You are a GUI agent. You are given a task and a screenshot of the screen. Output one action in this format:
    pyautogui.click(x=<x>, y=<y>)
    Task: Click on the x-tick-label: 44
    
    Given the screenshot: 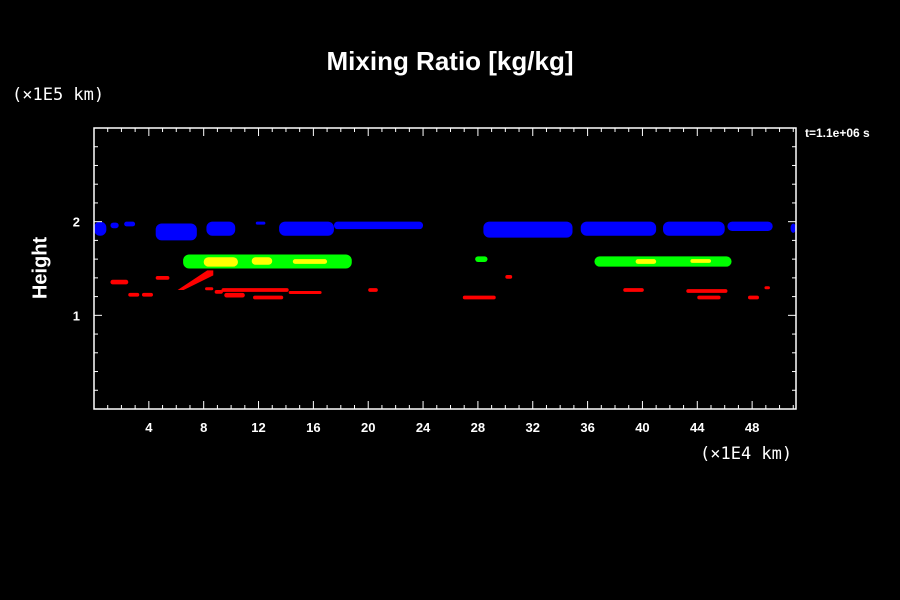 What is the action you would take?
    pyautogui.click(x=697, y=427)
    